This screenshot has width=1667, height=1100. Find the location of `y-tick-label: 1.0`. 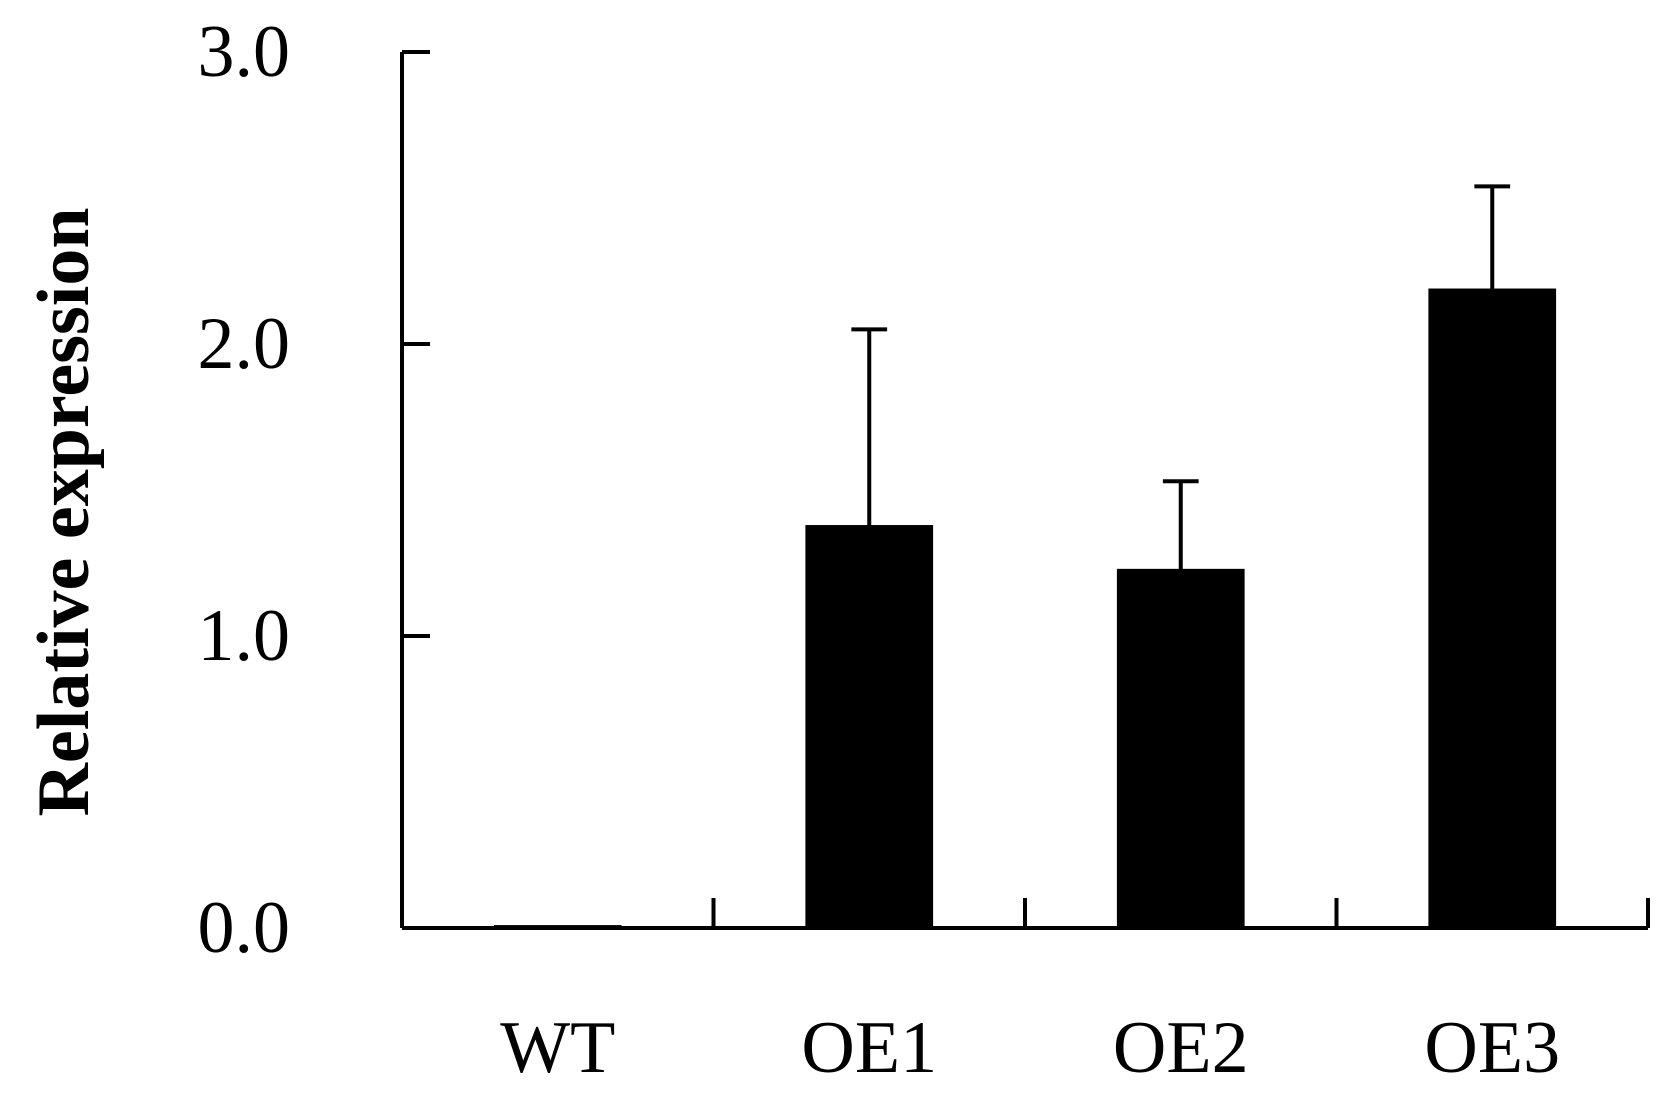

y-tick-label: 1.0 is located at coordinates (244, 636).